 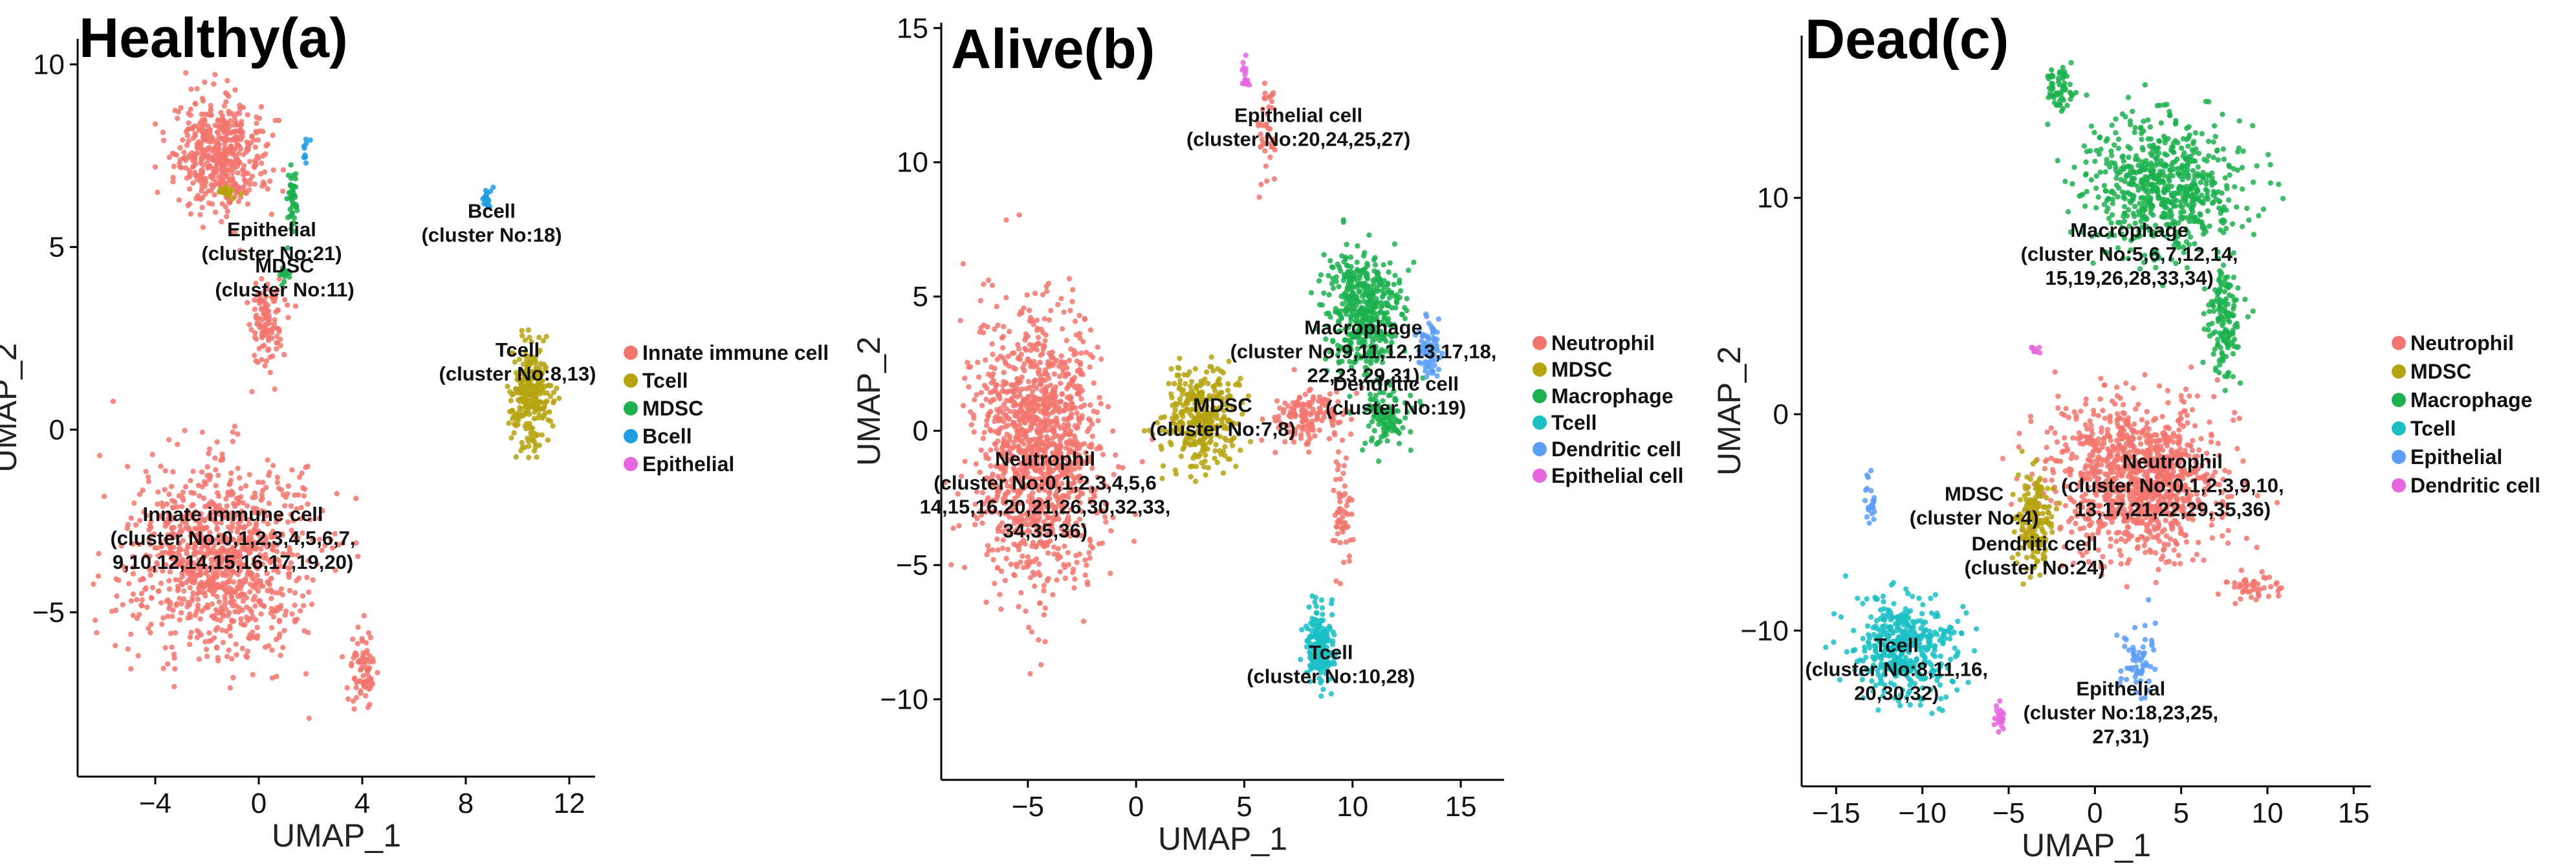 I want to click on x-tick-label: −5, so click(x=1028, y=807).